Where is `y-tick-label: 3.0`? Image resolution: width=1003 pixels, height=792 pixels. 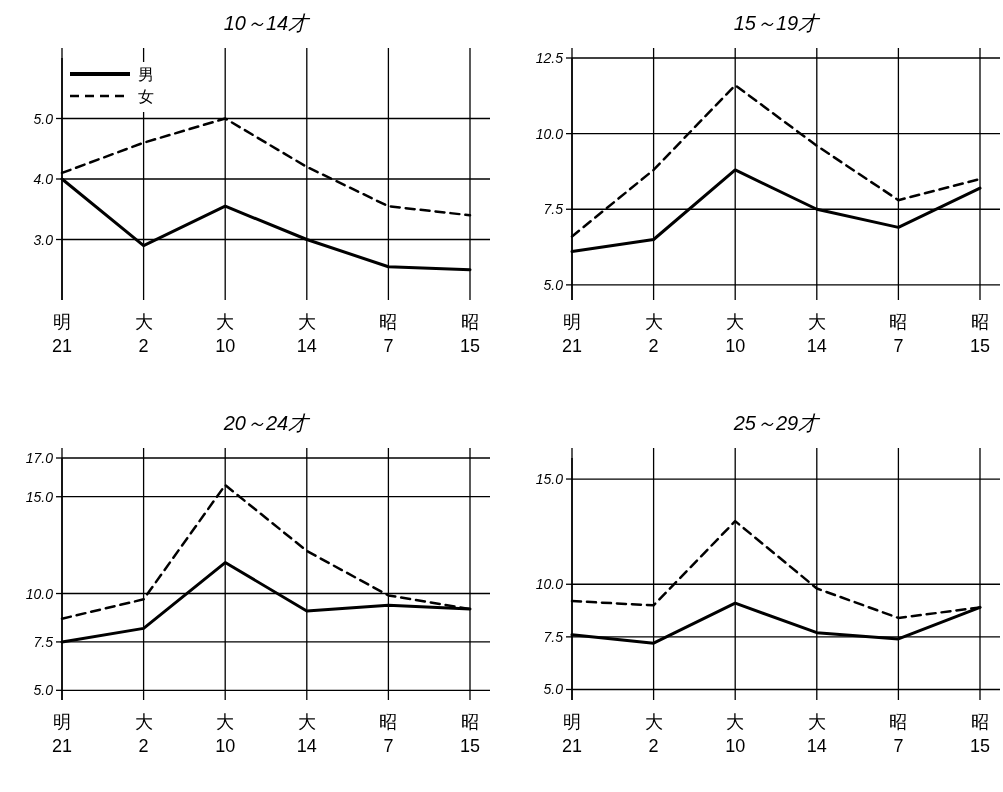
y-tick-label: 3.0 is located at coordinates (43, 239).